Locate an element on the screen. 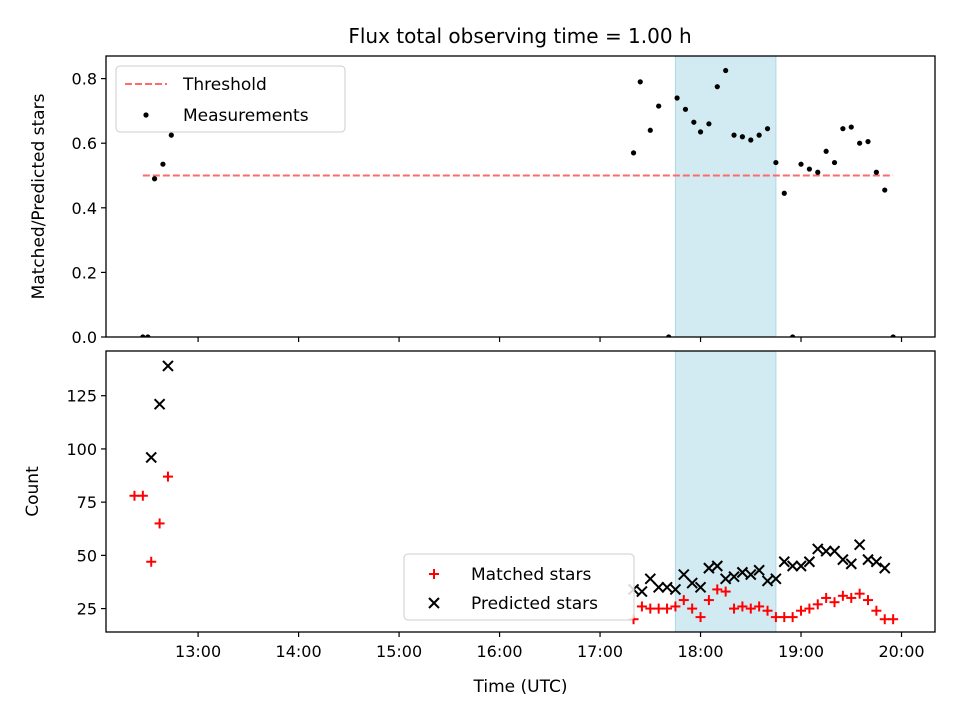 The height and width of the screenshot is (720, 960). shaded-span is located at coordinates (725, 491).